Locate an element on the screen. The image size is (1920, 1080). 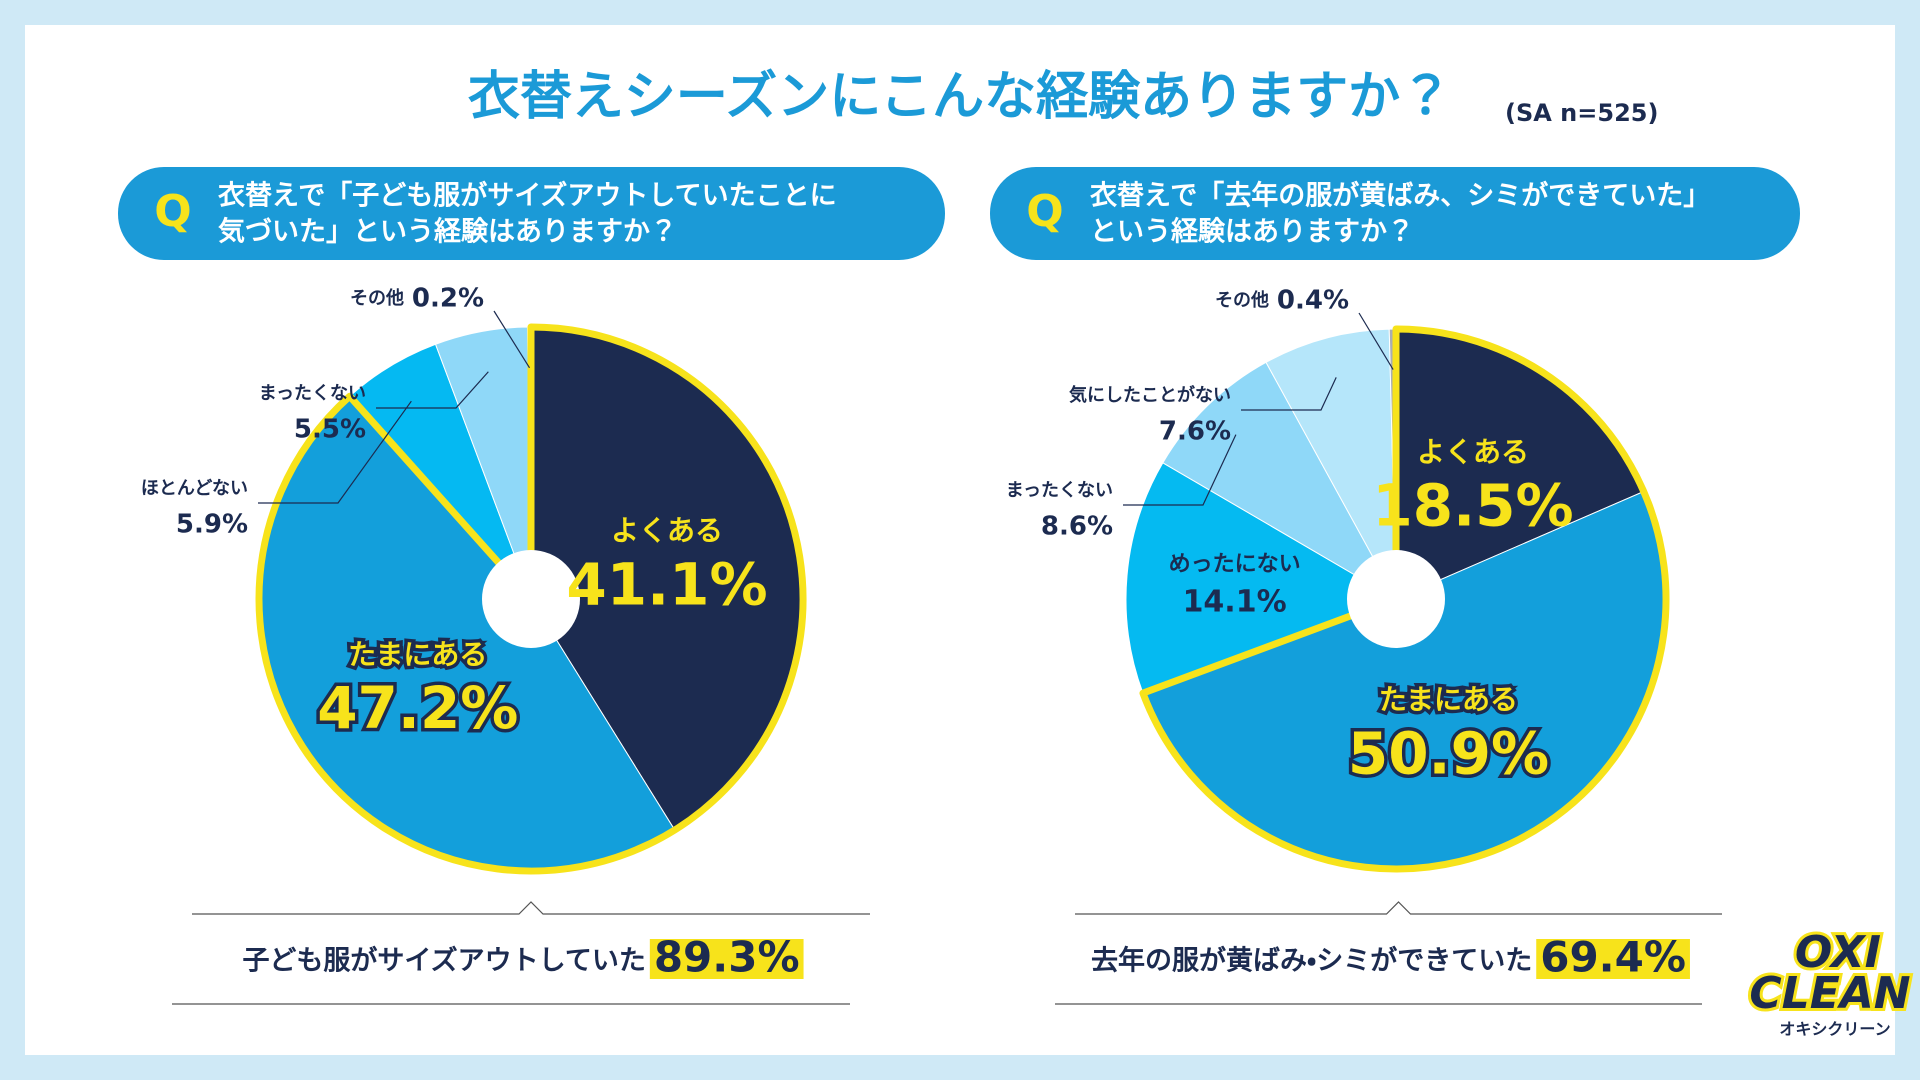
slice-label: ほとんどない is located at coordinates (194, 488).